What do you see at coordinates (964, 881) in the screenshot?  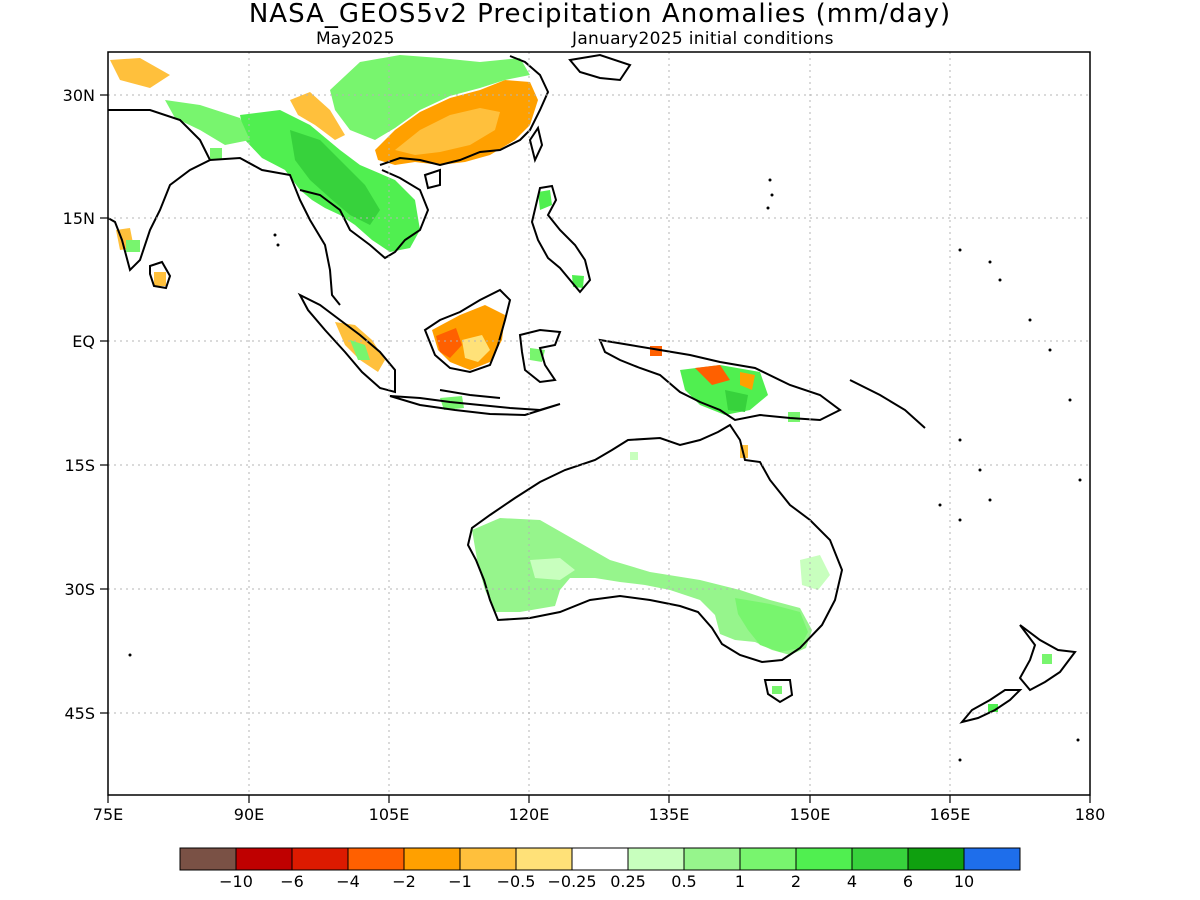 I see `colorbar-label: 10` at bounding box center [964, 881].